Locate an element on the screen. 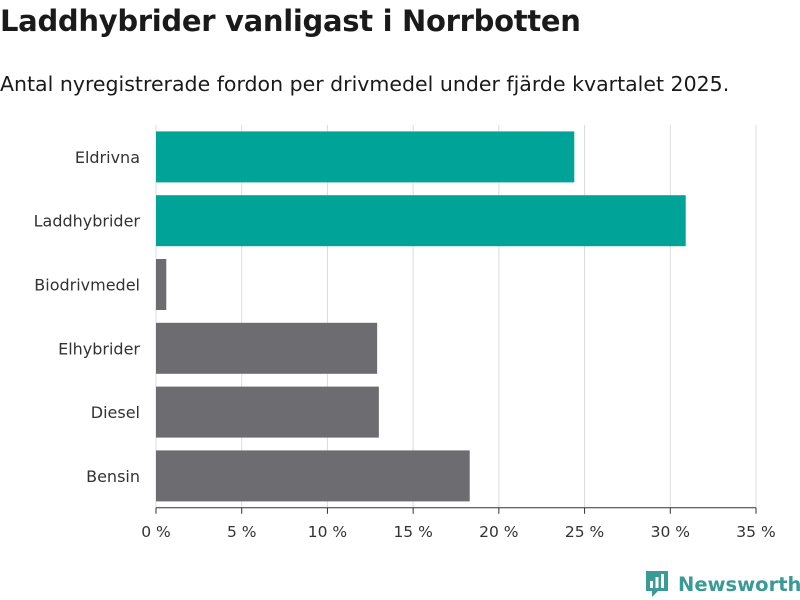 The width and height of the screenshot is (800, 600). x-axis: 0 % 5 % 10 % 15 % 20 % 25 % 30 % 35 % is located at coordinates (458, 524).